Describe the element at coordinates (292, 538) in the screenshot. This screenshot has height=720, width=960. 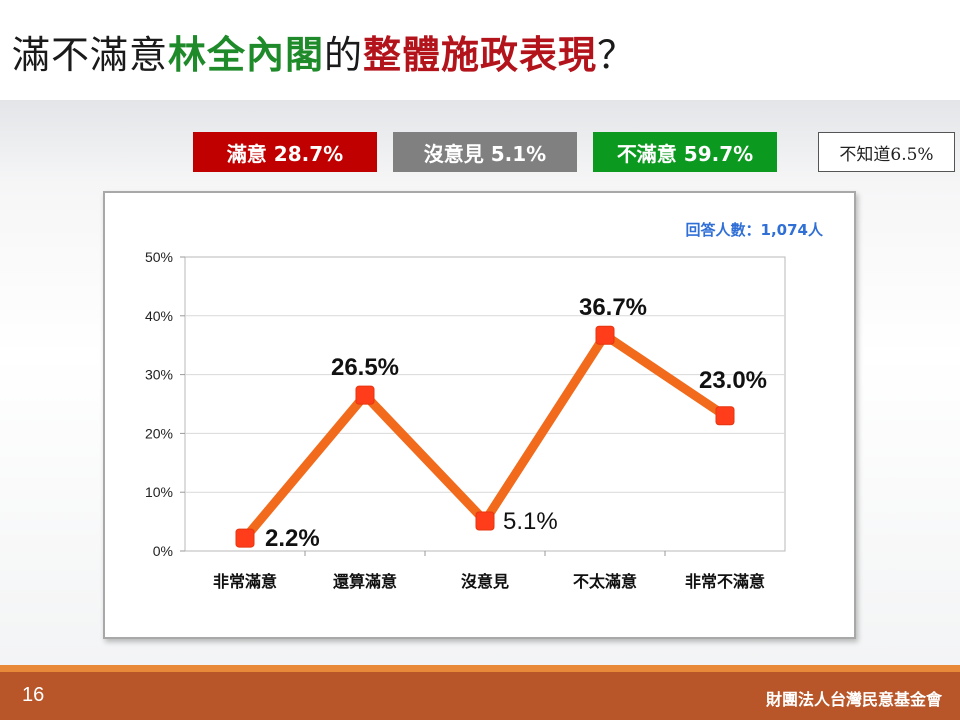
I see `data-label: 2.2%` at that location.